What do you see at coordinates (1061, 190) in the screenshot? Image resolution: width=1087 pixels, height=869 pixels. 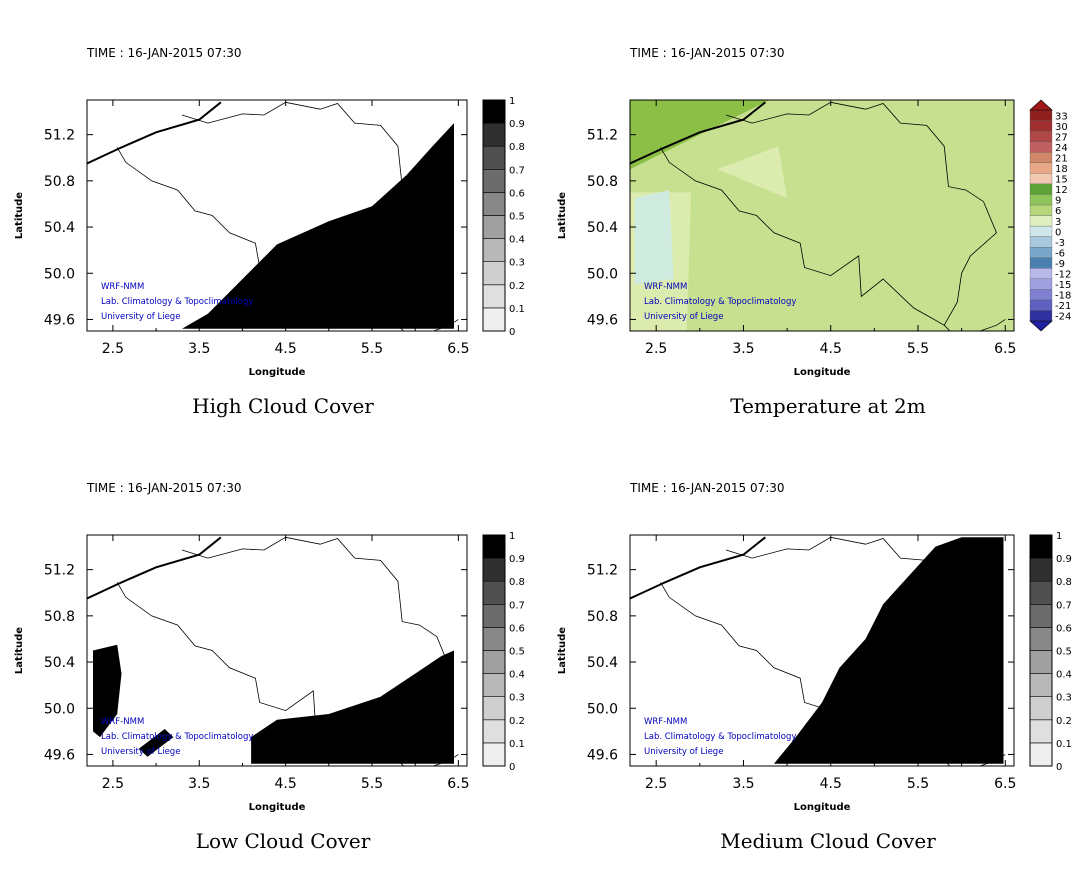 I see `legend-label: 12` at bounding box center [1061, 190].